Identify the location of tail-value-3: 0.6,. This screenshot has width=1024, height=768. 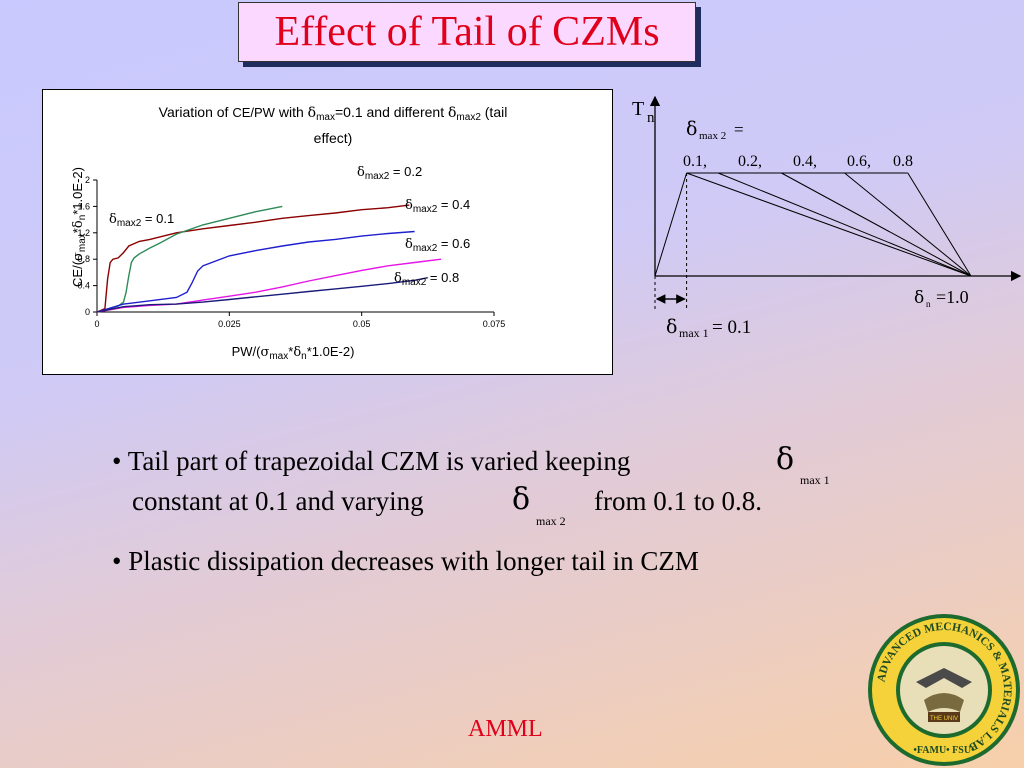
(859, 161).